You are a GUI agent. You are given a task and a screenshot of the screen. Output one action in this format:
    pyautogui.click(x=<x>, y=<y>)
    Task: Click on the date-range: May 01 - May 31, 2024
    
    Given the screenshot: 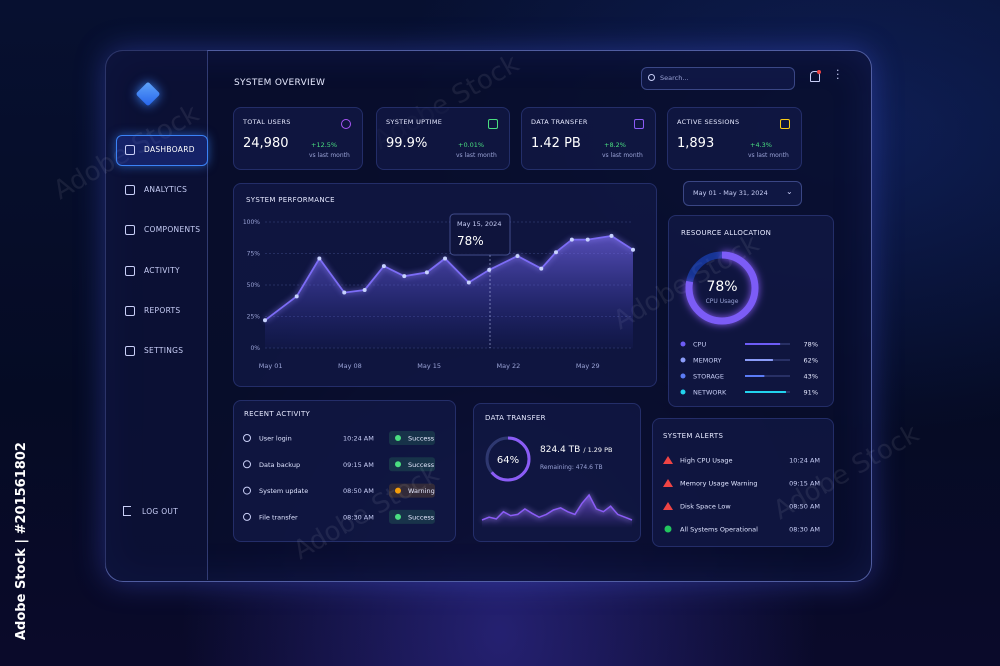 What is the action you would take?
    pyautogui.click(x=730, y=193)
    